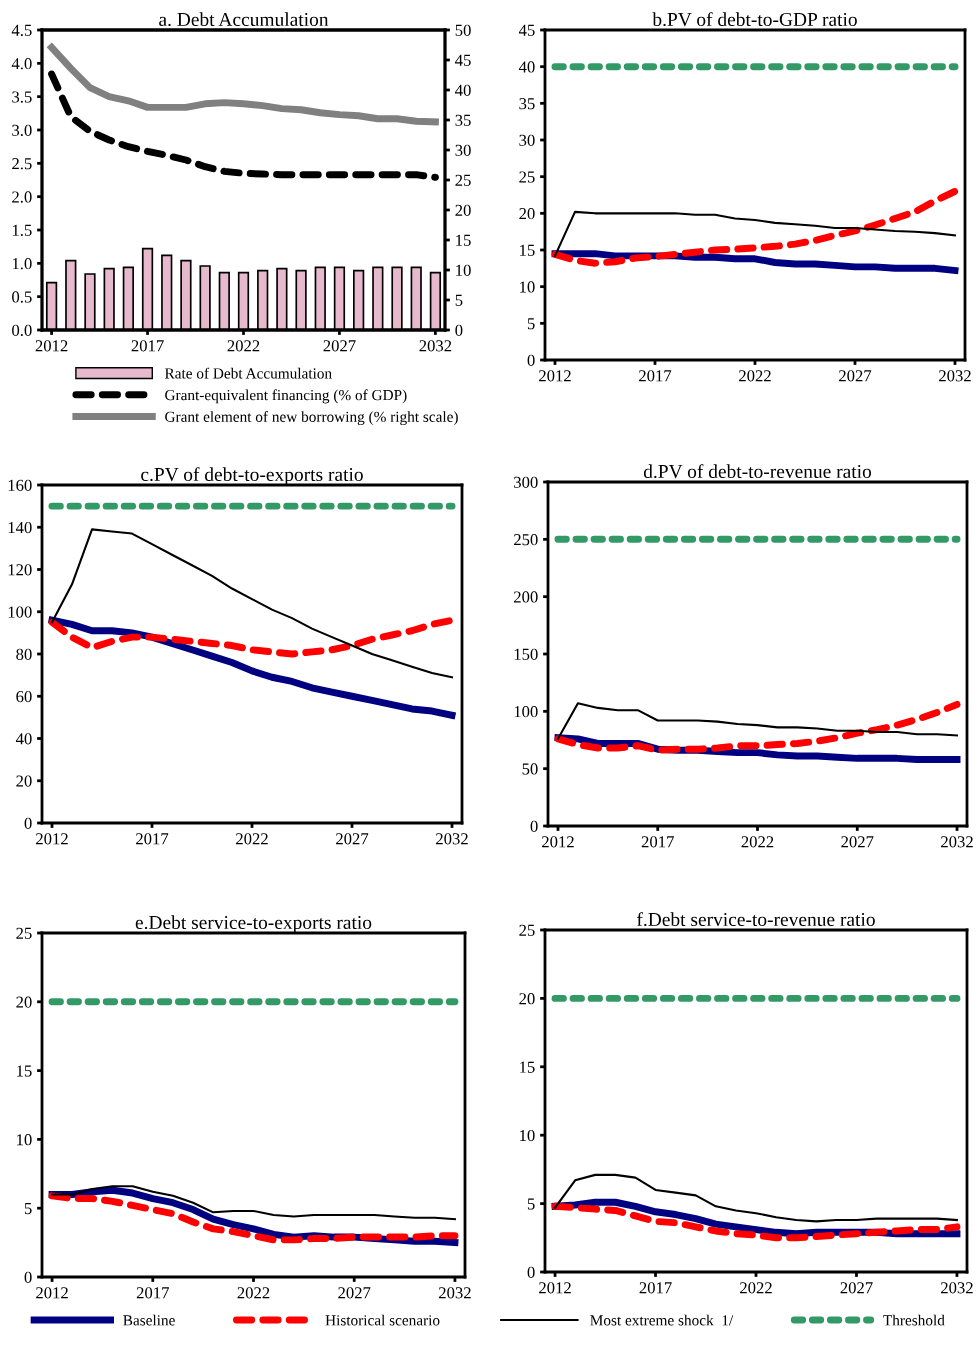  I want to click on y-tick-label: 0.5, so click(22, 297).